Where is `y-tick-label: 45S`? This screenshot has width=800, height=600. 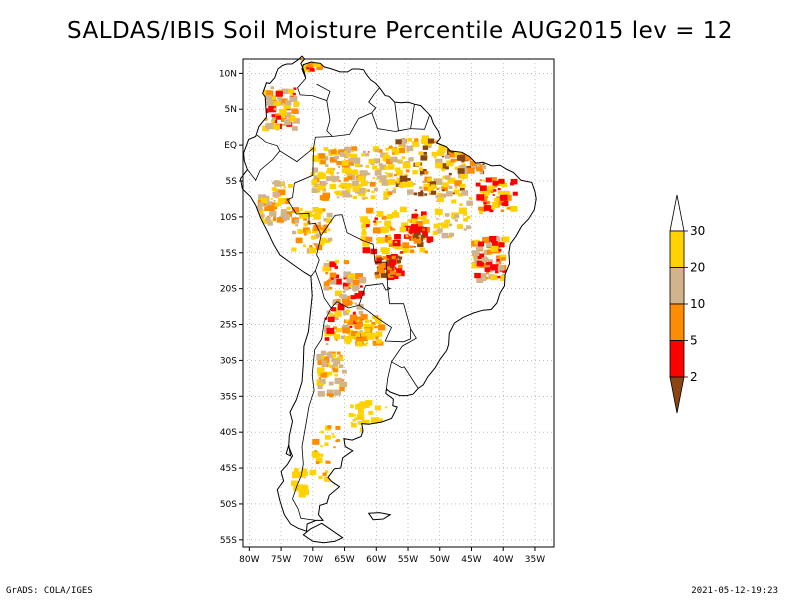 y-tick-label: 45S is located at coordinates (228, 469).